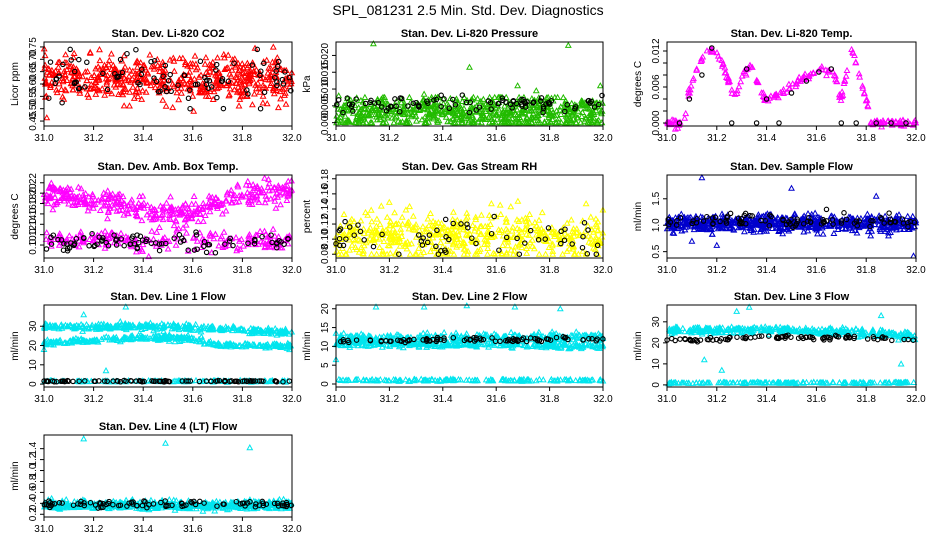  What do you see at coordinates (638, 84) in the screenshot?
I see `y-axis-label: degrees C` at bounding box center [638, 84].